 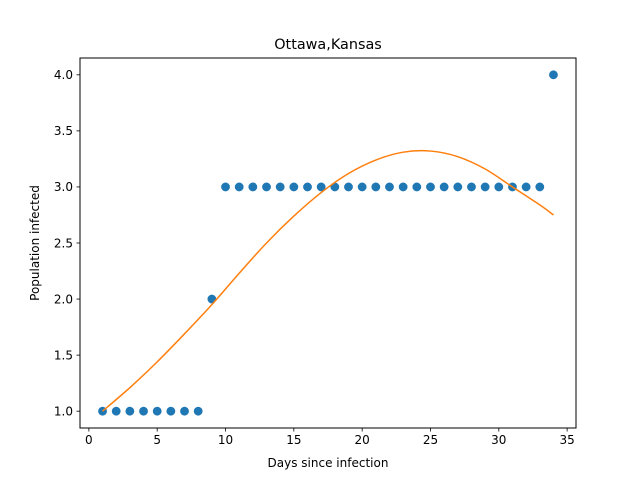 What do you see at coordinates (225, 440) in the screenshot?
I see `x-tick-label: 10` at bounding box center [225, 440].